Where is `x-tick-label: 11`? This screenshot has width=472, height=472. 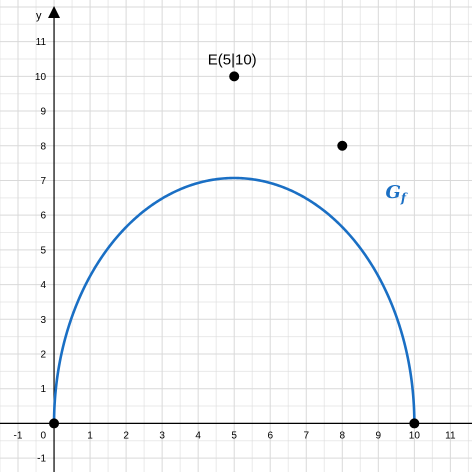 x-tick-label: 11 is located at coordinates (450, 435).